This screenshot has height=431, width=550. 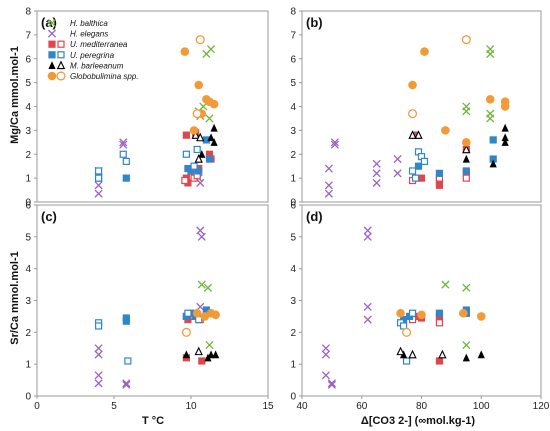 I want to click on x-tick-label: 120, so click(x=541, y=406).